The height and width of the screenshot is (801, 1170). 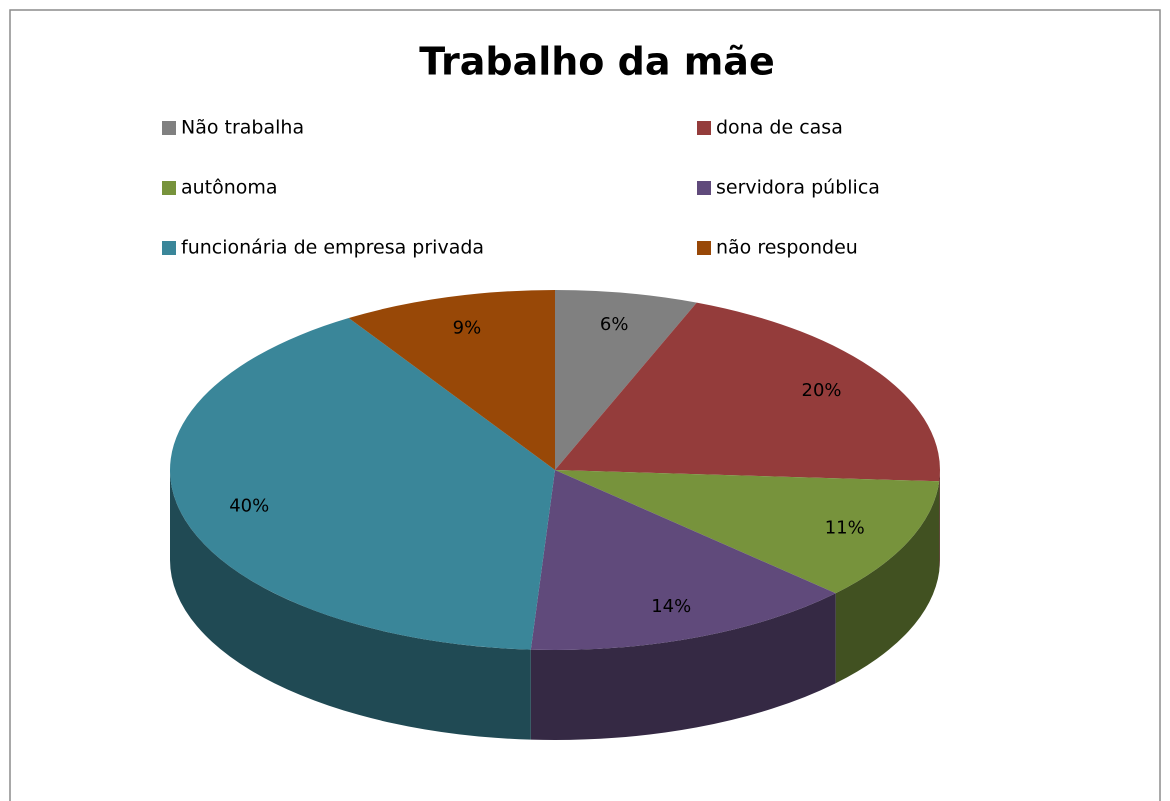 What do you see at coordinates (798, 188) in the screenshot?
I see `legend-label: servidora pública` at bounding box center [798, 188].